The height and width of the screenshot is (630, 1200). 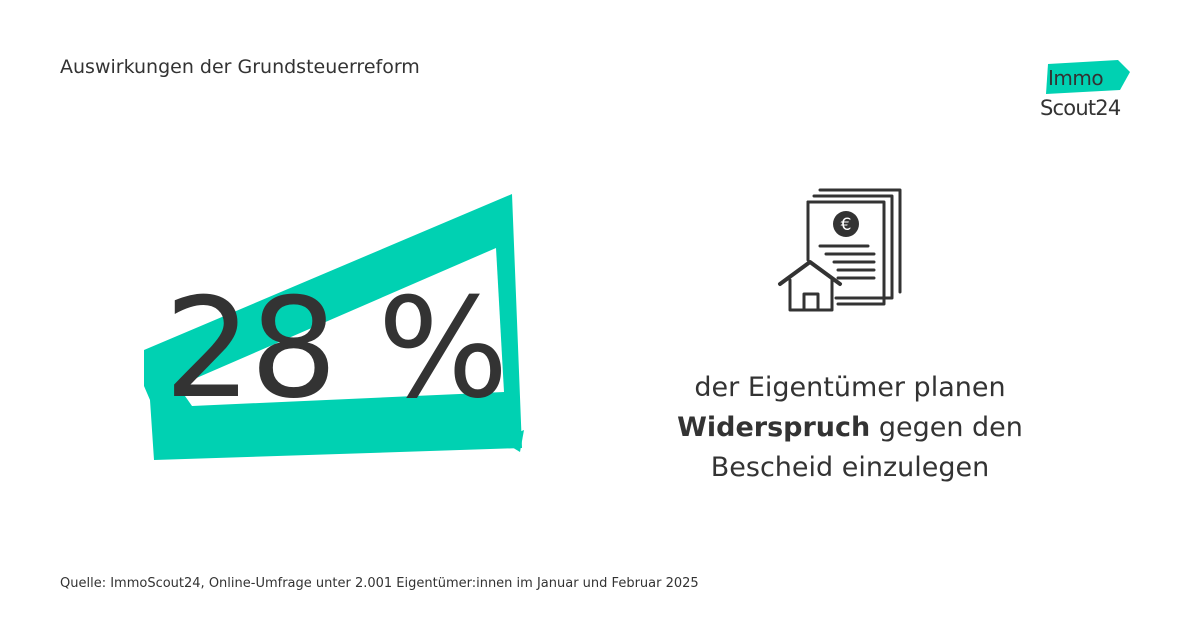 I want to click on page-subtitle: Auswirkungen der Grundsteuerreform, so click(x=240, y=67).